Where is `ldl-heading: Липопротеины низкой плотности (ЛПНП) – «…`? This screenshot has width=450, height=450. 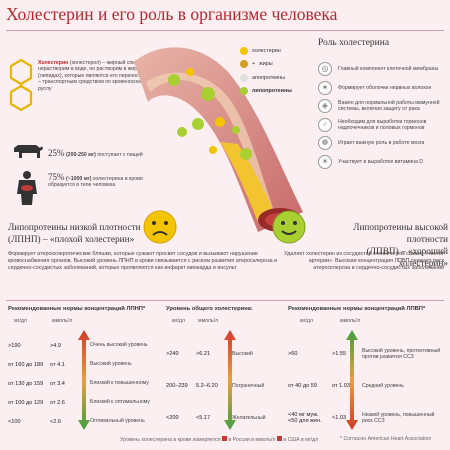
ldl-heading: Липопротеины низкой плотности (ЛПНП) – «… is located at coordinates (74, 234).